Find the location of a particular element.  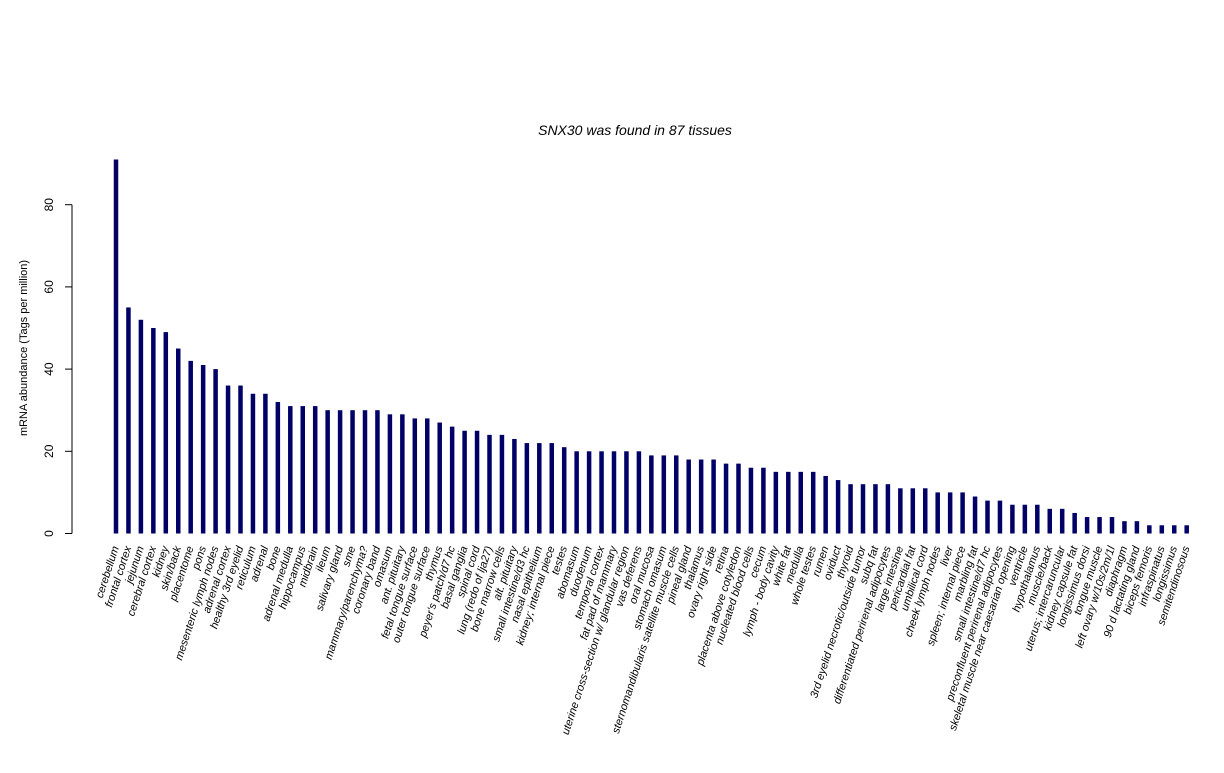

chart-title: SNX30 was found in 87 tissues is located at coordinates (635, 130).